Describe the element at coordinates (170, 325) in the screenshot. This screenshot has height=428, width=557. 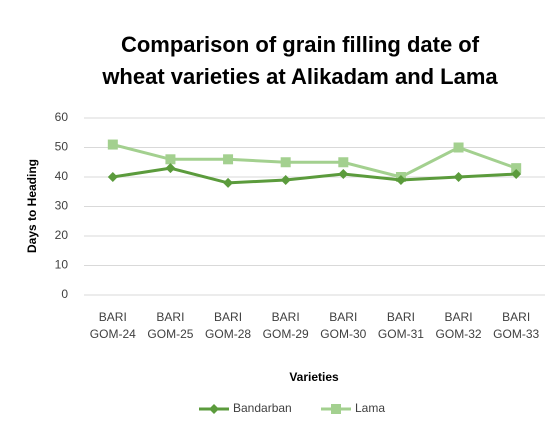
I see `x-tick-label: BARI GOM-25` at that location.